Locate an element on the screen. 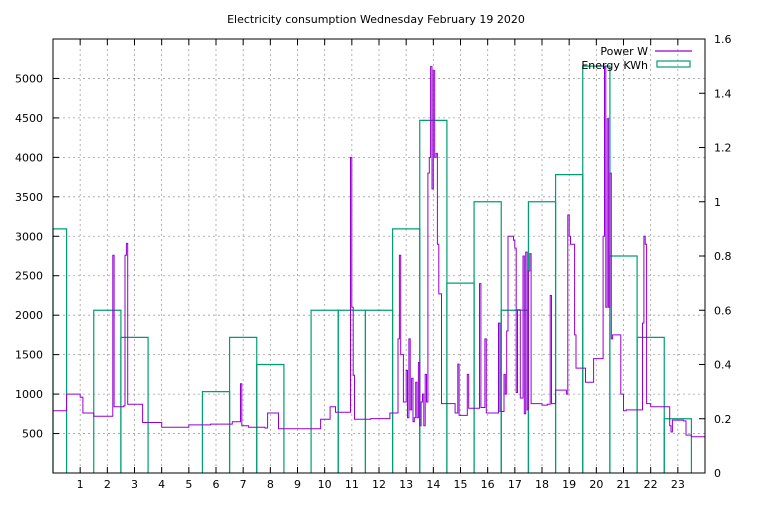  y-tick-label: 2500 is located at coordinates (29, 276).